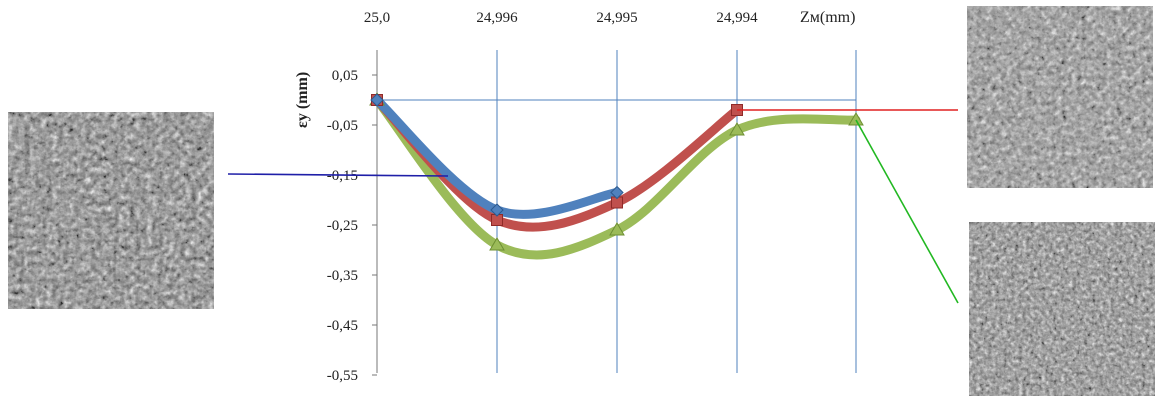  I want to click on y-tick-label: -0,55, so click(342, 376).